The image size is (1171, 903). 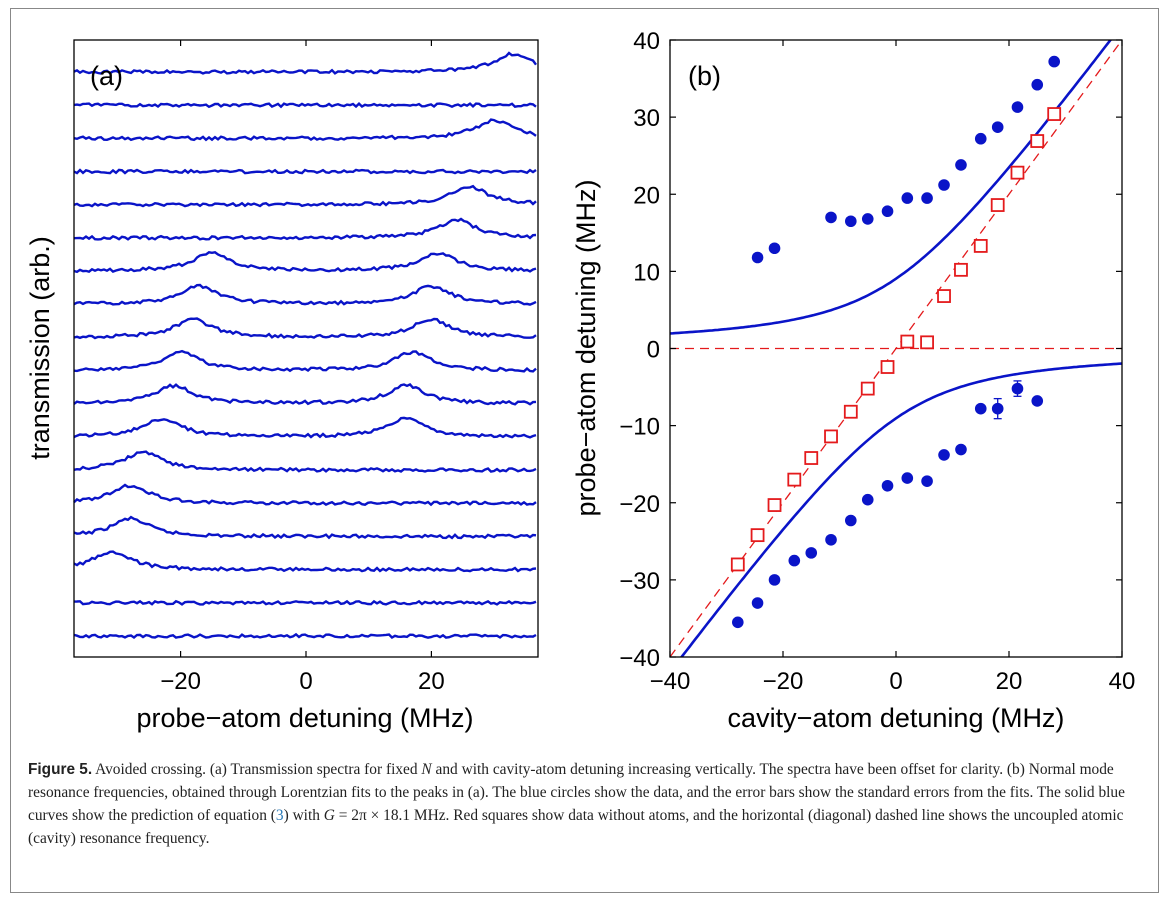 I want to click on y-tick-label: 30, so click(x=646, y=118).